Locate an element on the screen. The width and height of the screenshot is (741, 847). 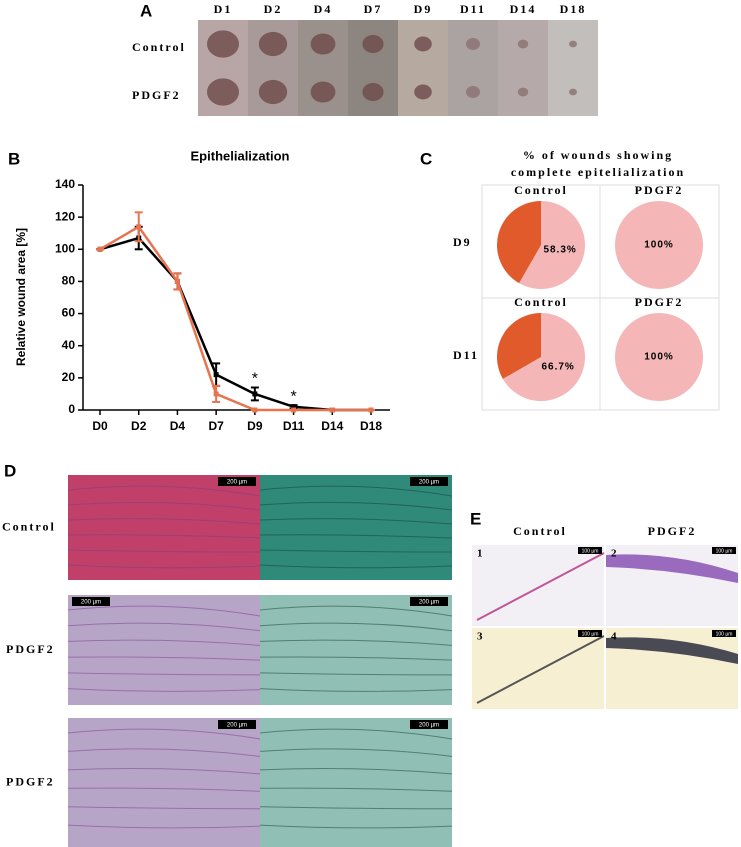
chart-title: Epithelialization is located at coordinates (240, 155).